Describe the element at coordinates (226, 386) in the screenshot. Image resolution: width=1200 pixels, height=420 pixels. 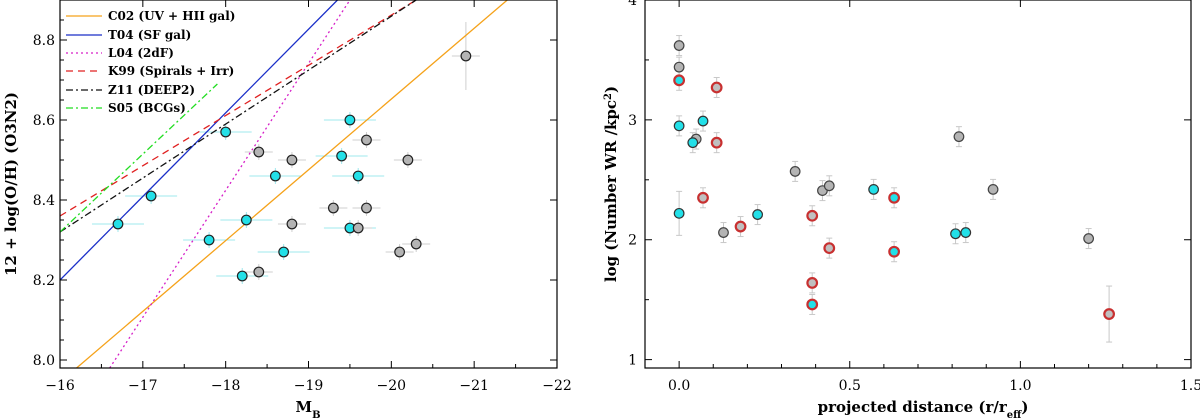
I see `left-x-tick-label: −18` at that location.